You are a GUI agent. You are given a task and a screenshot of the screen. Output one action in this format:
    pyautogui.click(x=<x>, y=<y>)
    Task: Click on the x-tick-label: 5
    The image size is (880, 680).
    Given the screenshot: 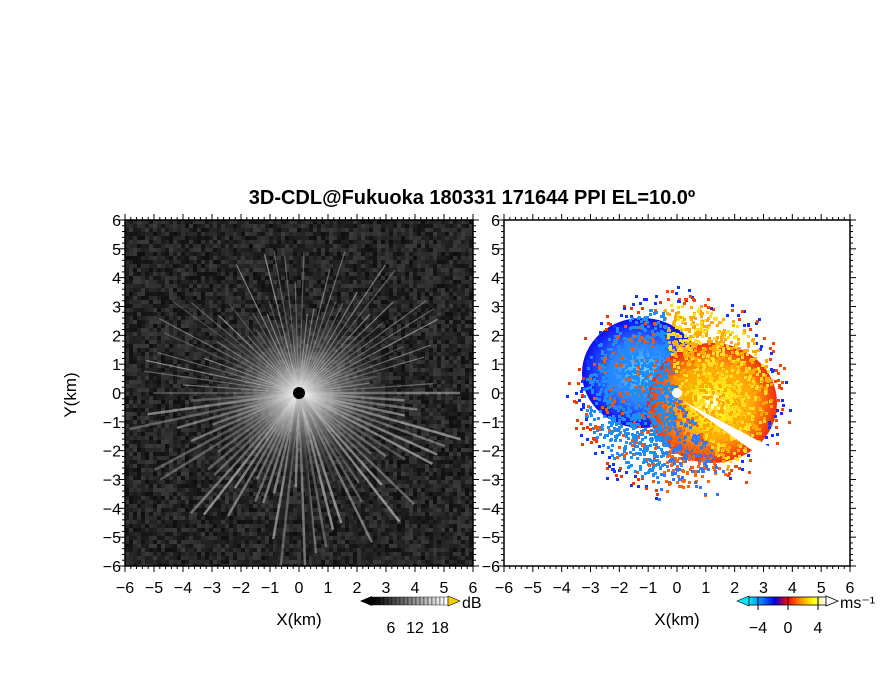 What is the action you would take?
    pyautogui.click(x=821, y=588)
    